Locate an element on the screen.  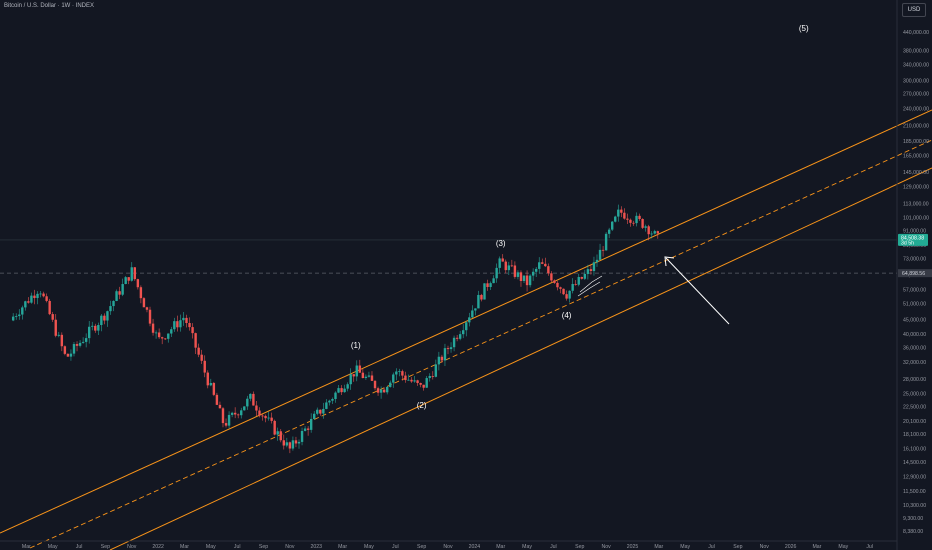
wave-label: (4) is located at coordinates (567, 315).